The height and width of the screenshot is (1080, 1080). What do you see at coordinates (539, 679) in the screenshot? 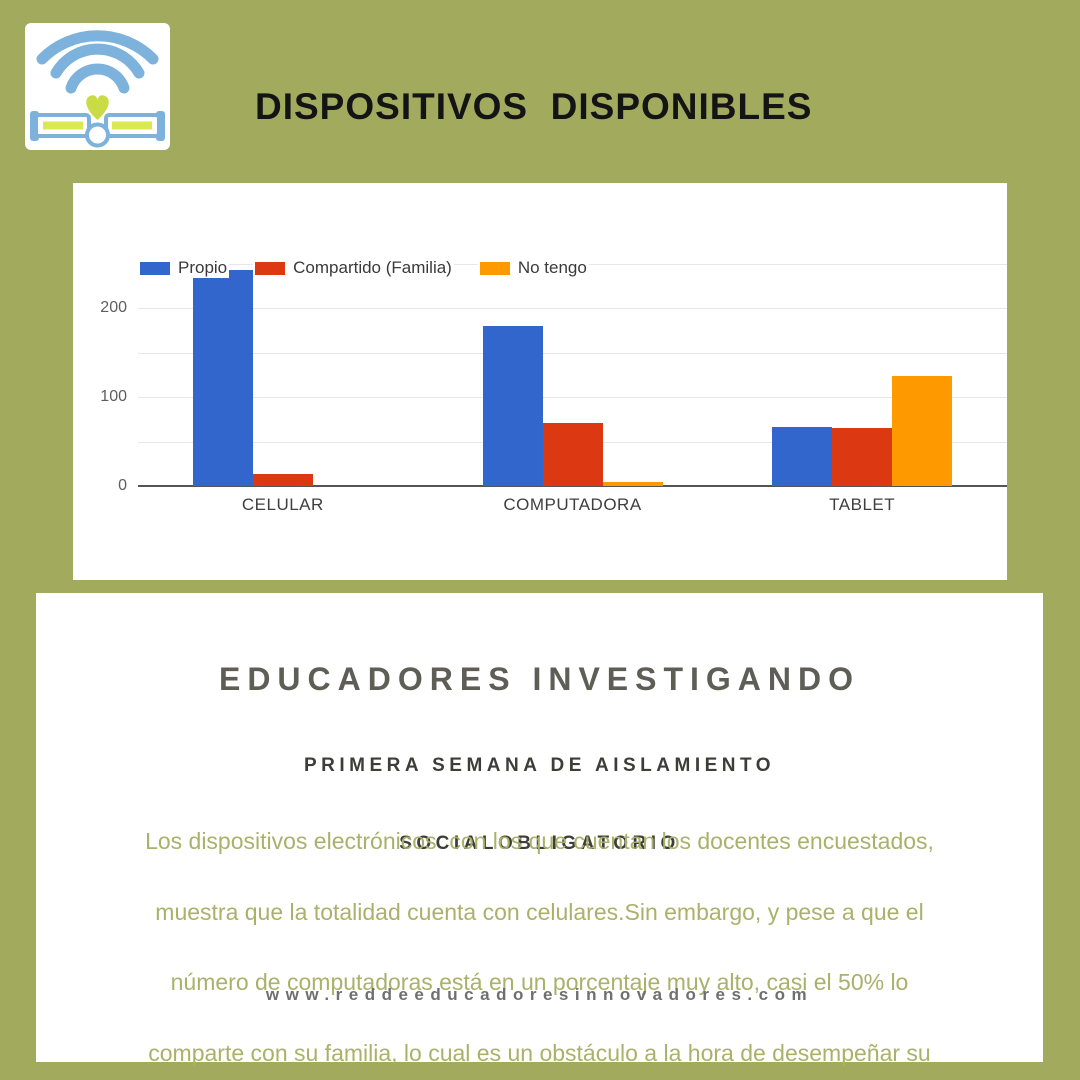
I see `info-heading: EDUCADORES INVESTIGANDO` at bounding box center [539, 679].